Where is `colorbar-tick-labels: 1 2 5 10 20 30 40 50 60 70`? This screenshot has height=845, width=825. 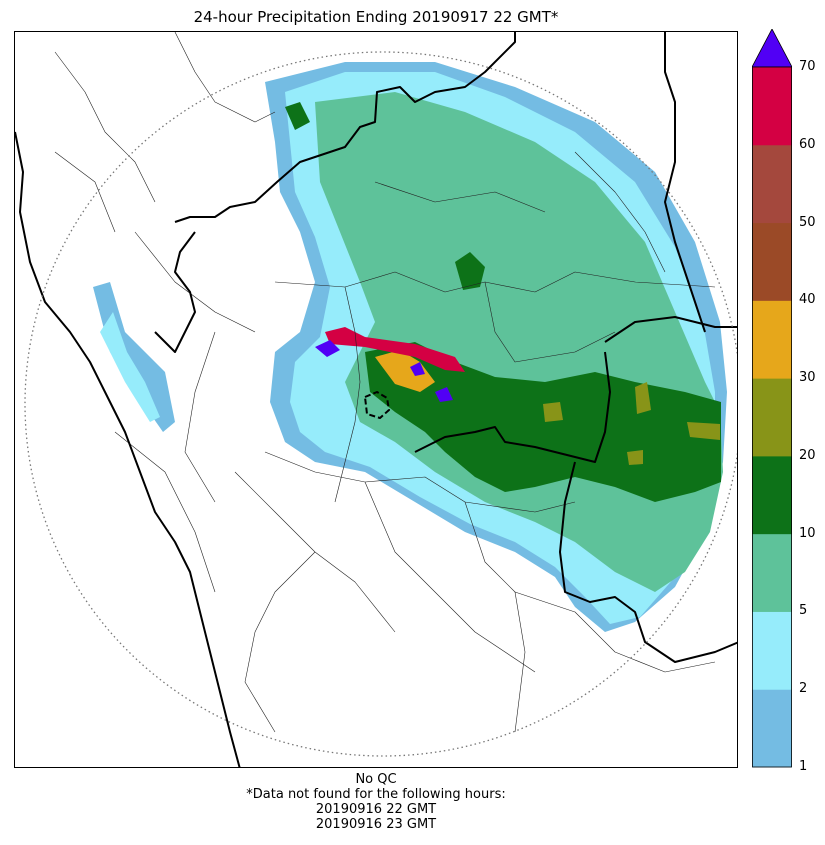 colorbar-tick-labels: 1 2 5 10 20 30 40 50 60 70 is located at coordinates (811, 422).